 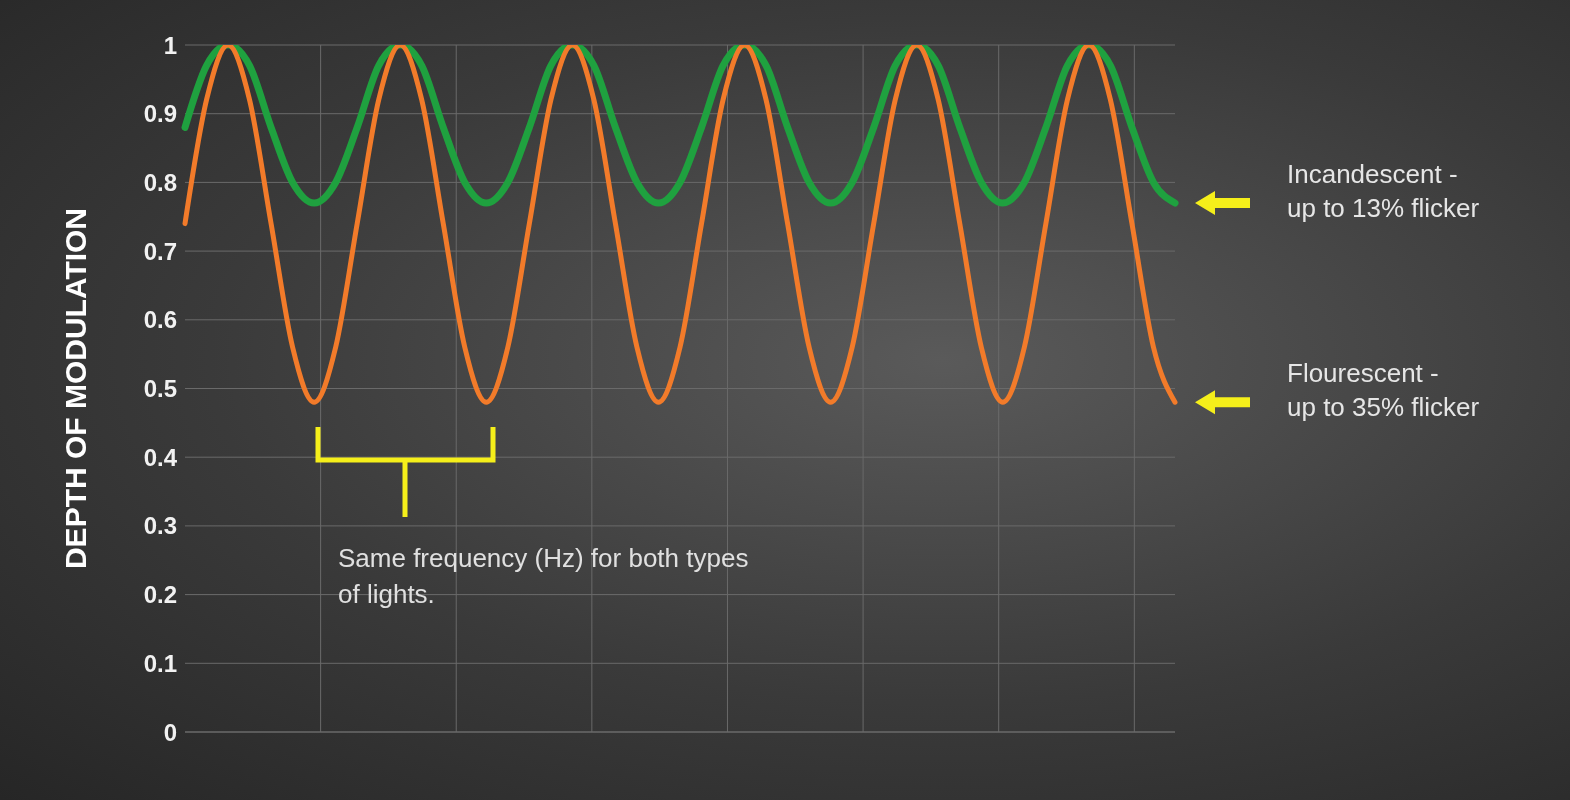 What do you see at coordinates (160, 114) in the screenshot?
I see `y-tick-label: 0.9` at bounding box center [160, 114].